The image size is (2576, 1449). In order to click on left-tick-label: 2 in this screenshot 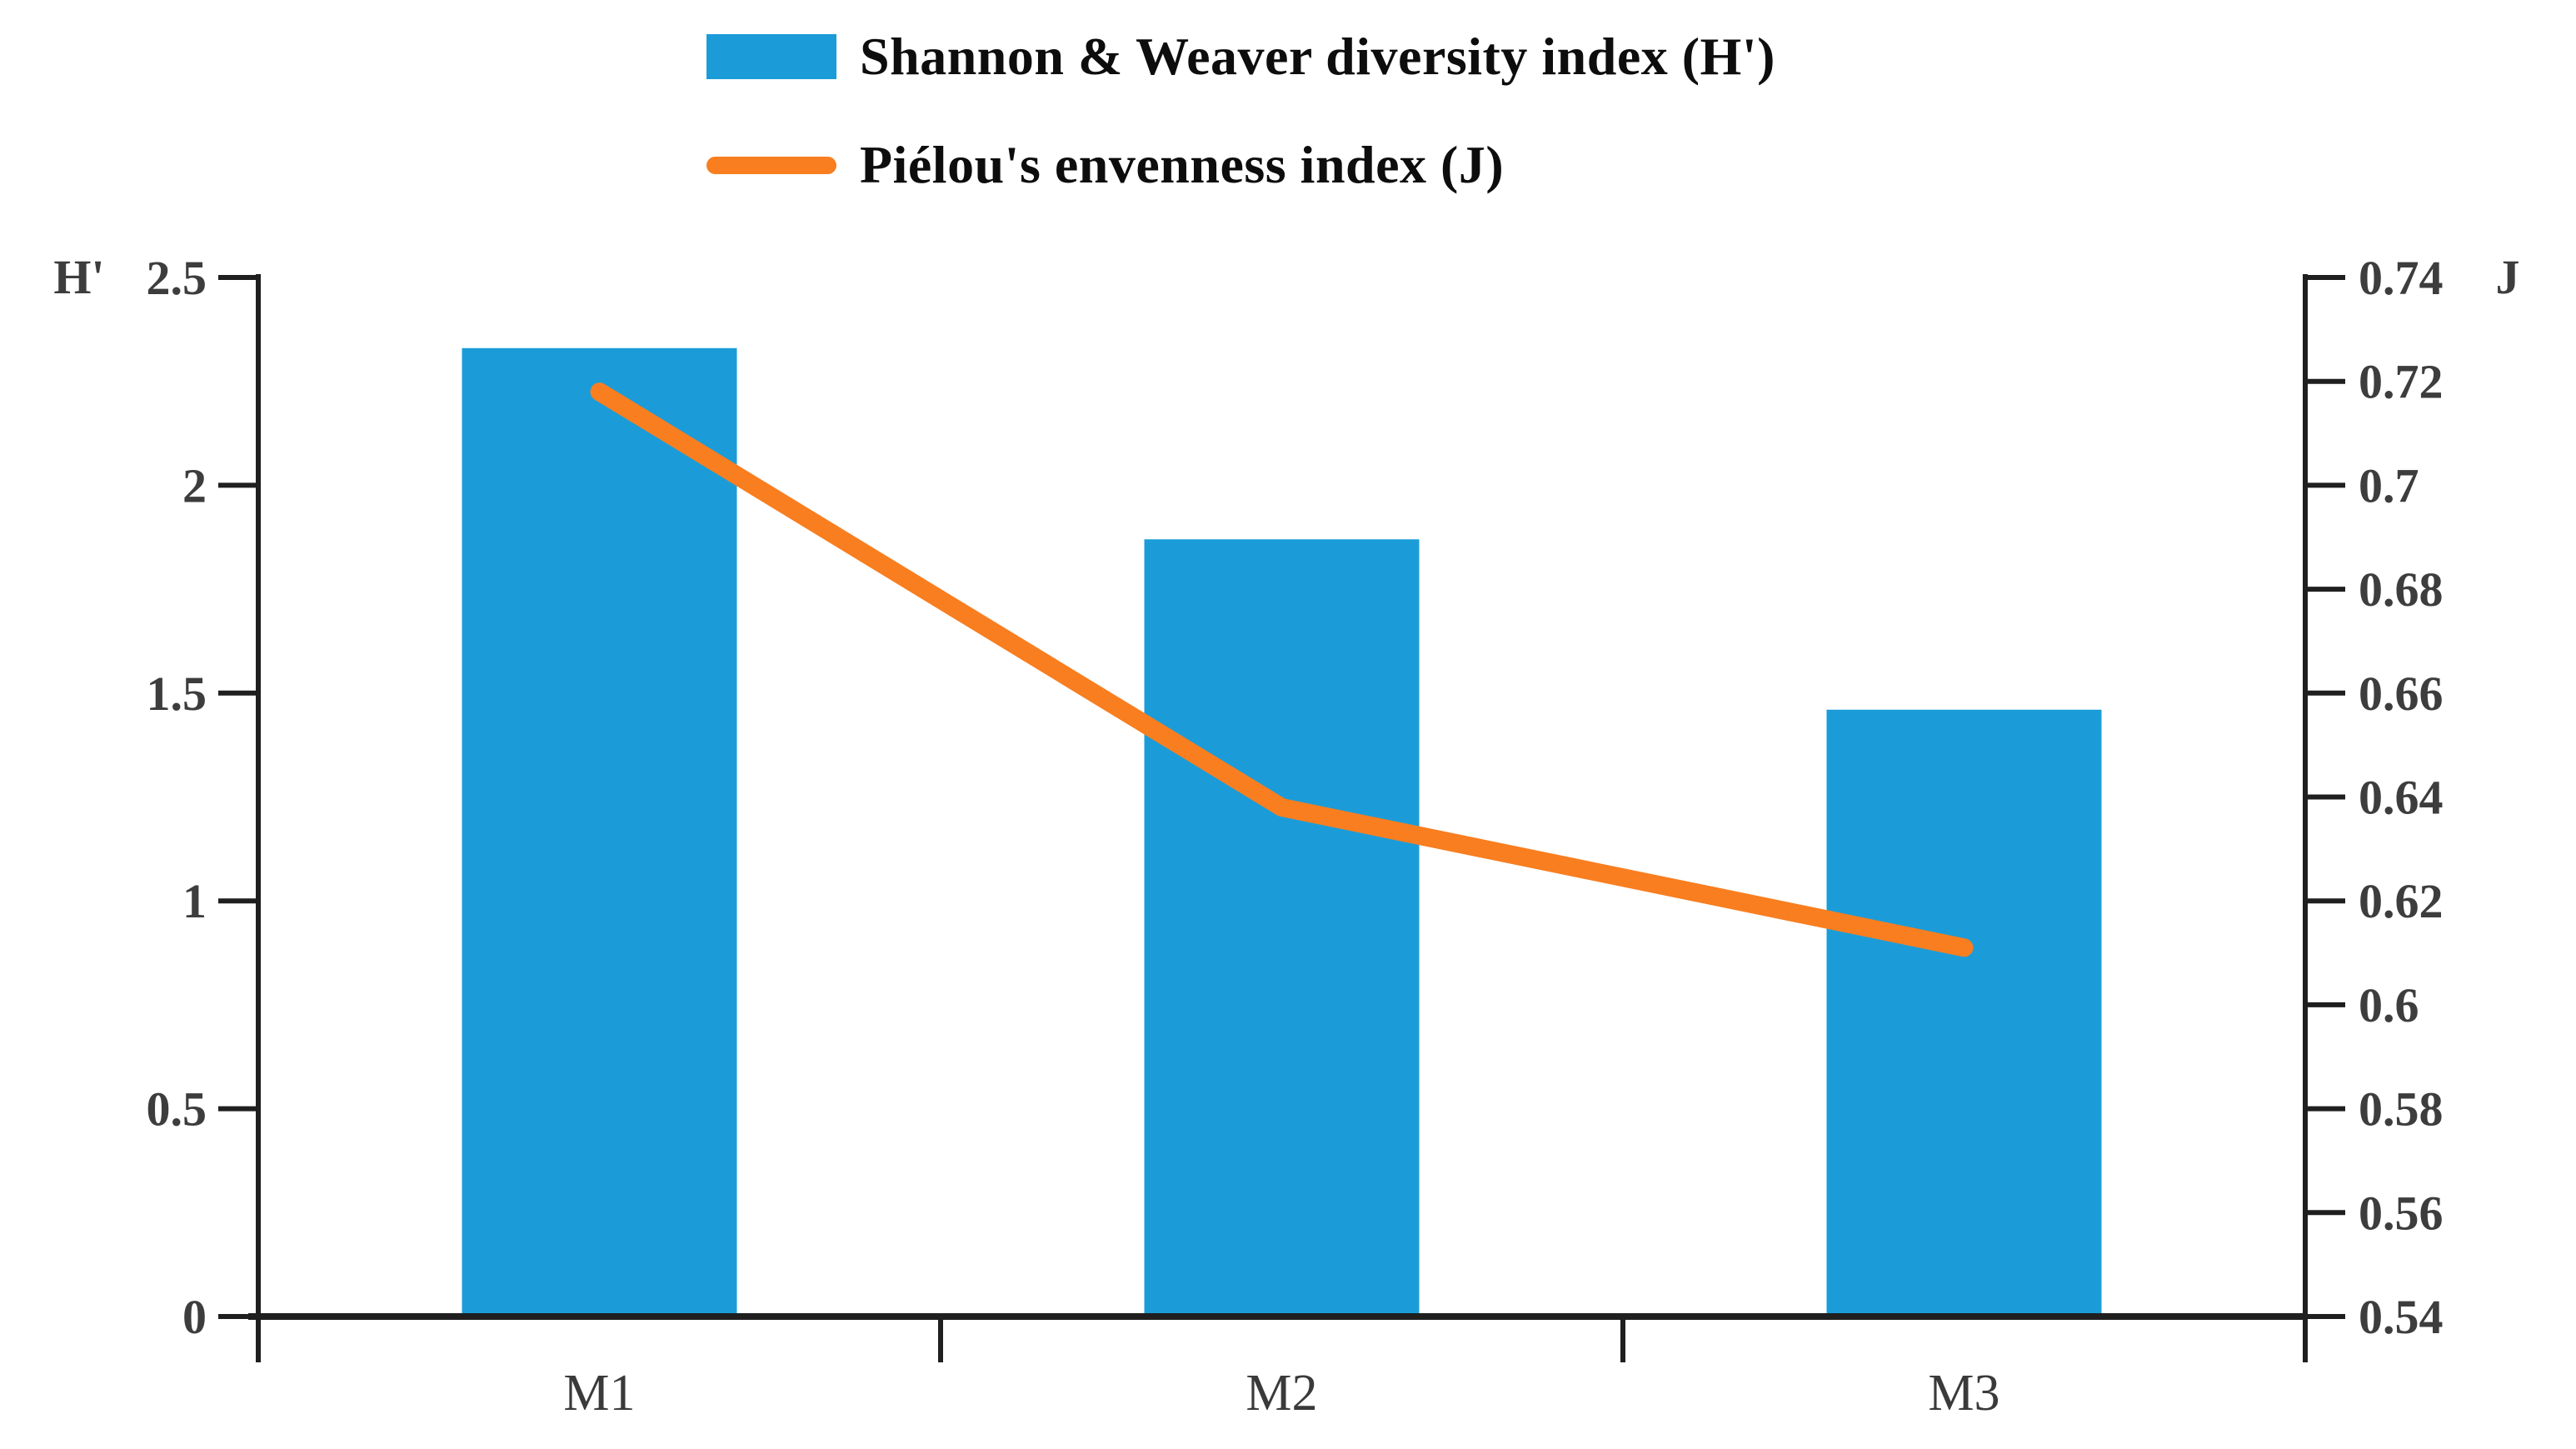, I will do `click(194, 485)`.